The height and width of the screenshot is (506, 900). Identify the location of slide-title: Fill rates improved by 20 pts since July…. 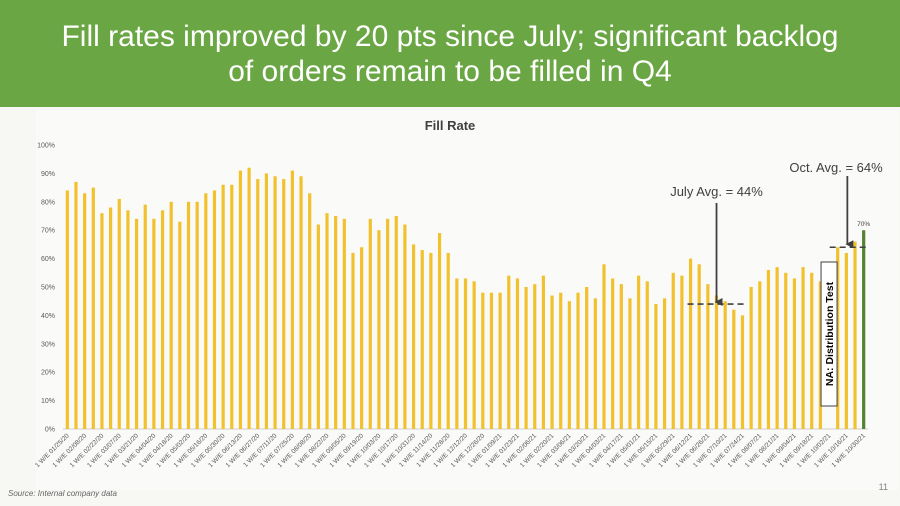
(450, 53).